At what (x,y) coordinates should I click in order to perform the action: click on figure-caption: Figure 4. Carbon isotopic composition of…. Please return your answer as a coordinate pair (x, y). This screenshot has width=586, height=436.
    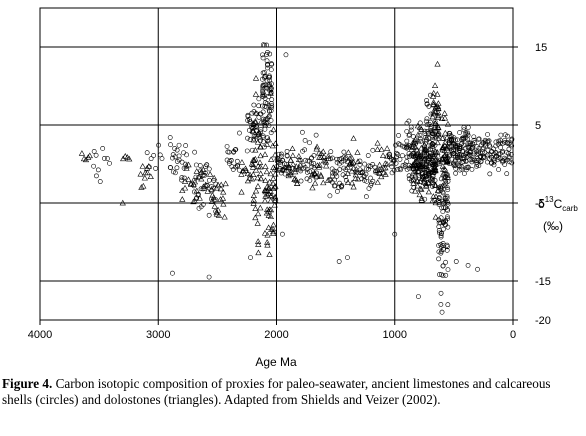
    Looking at the image, I should click on (292, 392).